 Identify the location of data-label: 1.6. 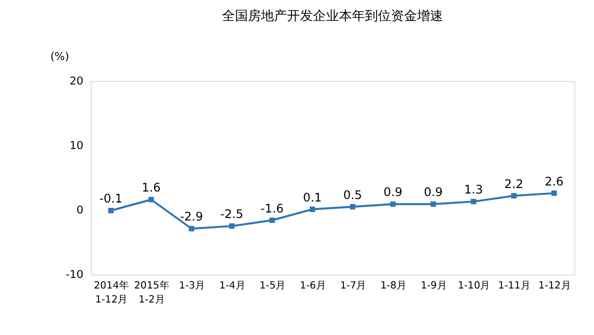
(151, 187).